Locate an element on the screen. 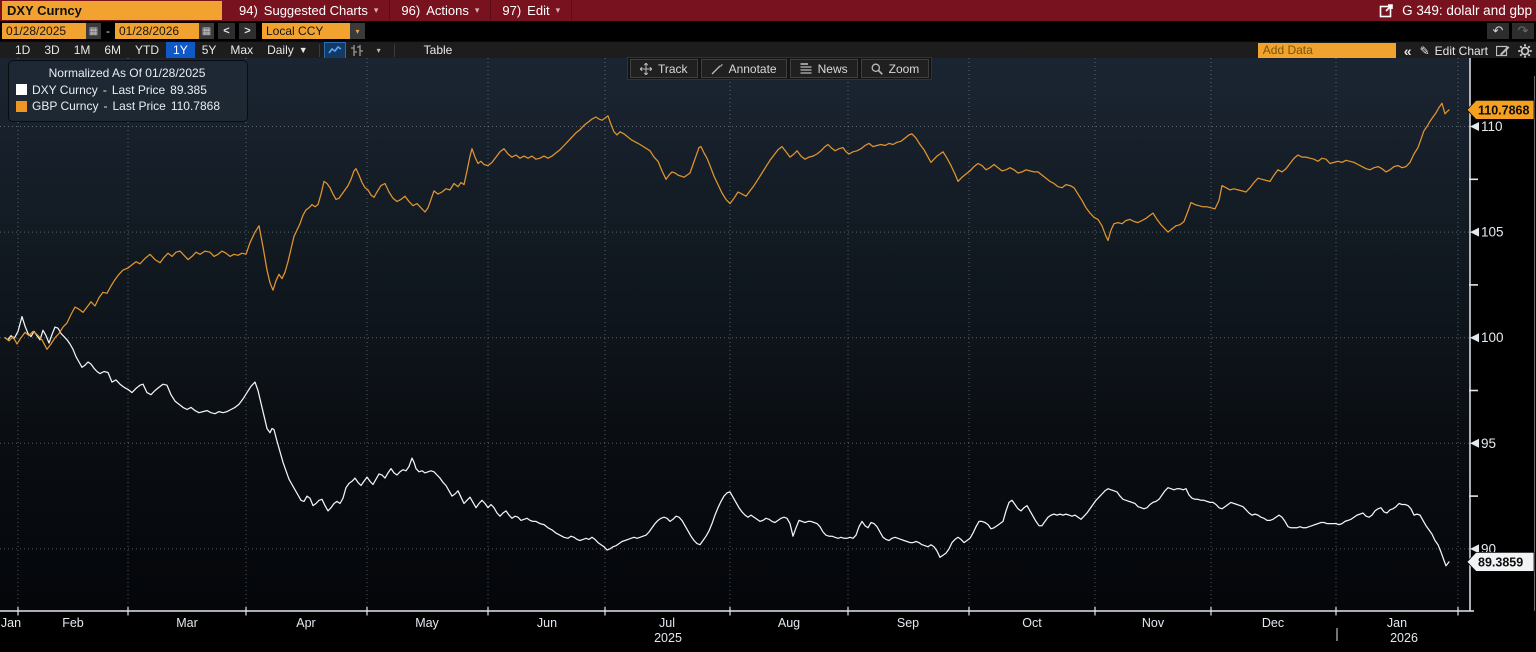 The image size is (1536, 652). annotate-button: Annotate is located at coordinates (743, 68).